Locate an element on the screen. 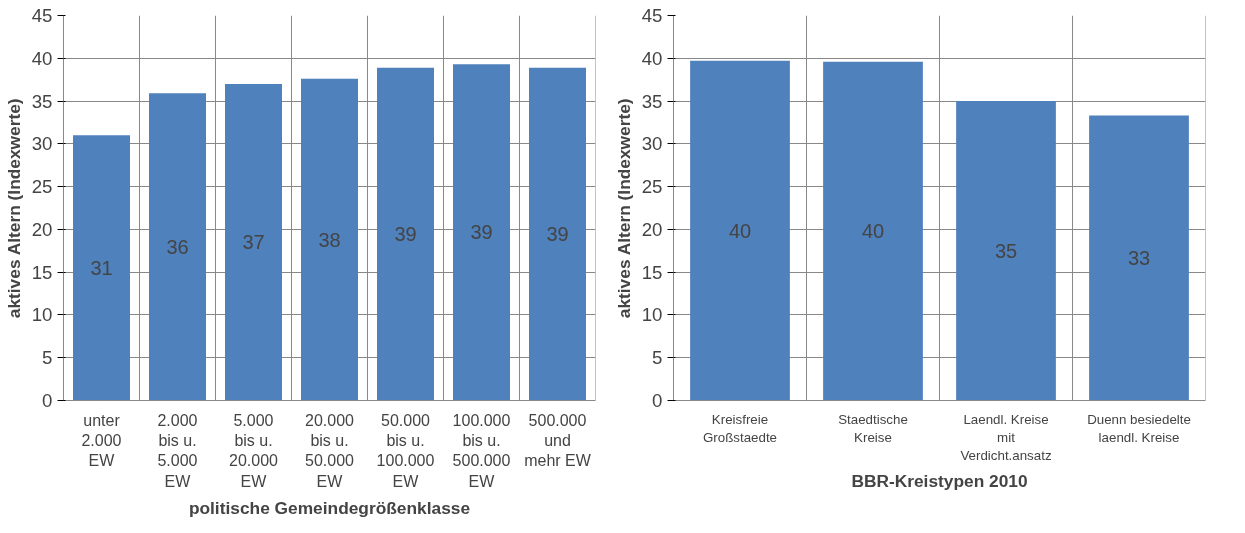  x-tick-label: unter 2.000 EW is located at coordinates (101, 440).